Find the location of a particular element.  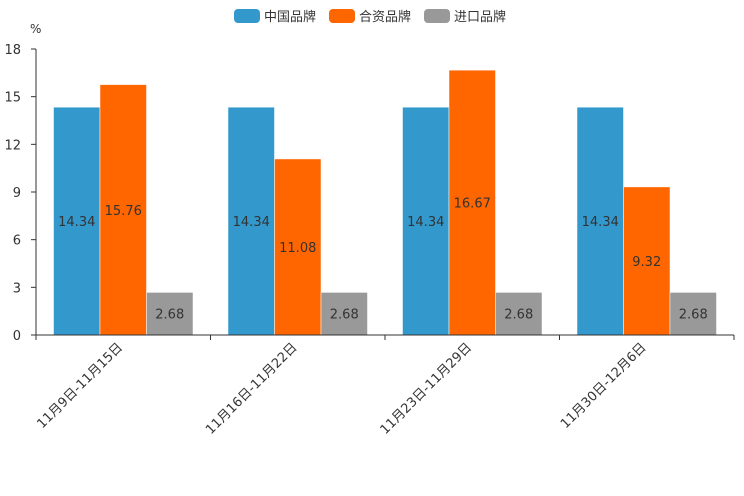

bar-value-label: 11.08 is located at coordinates (297, 248).